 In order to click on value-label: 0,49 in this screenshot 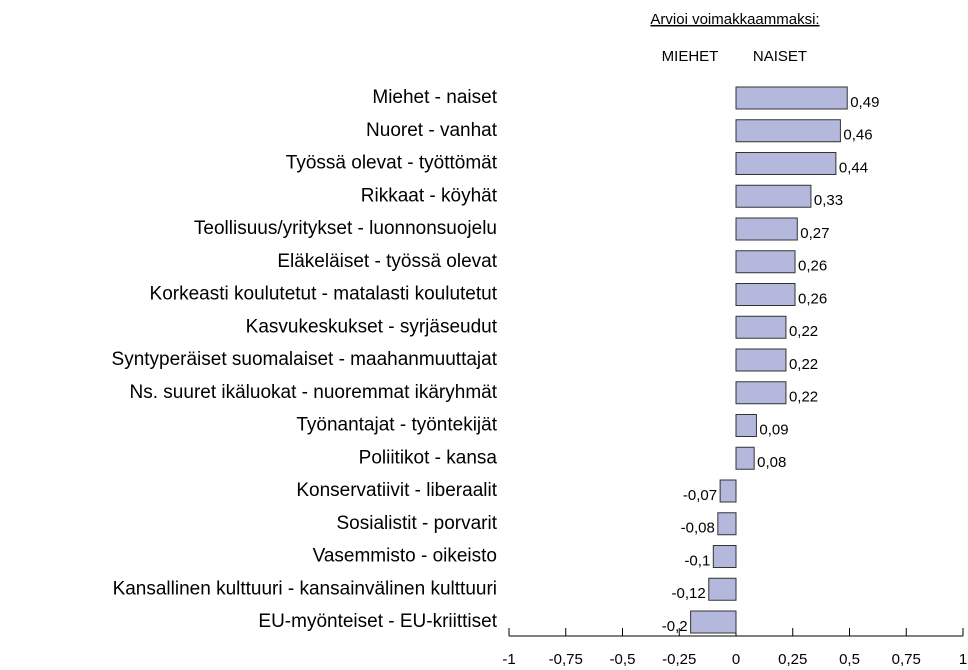, I will do `click(864, 102)`.